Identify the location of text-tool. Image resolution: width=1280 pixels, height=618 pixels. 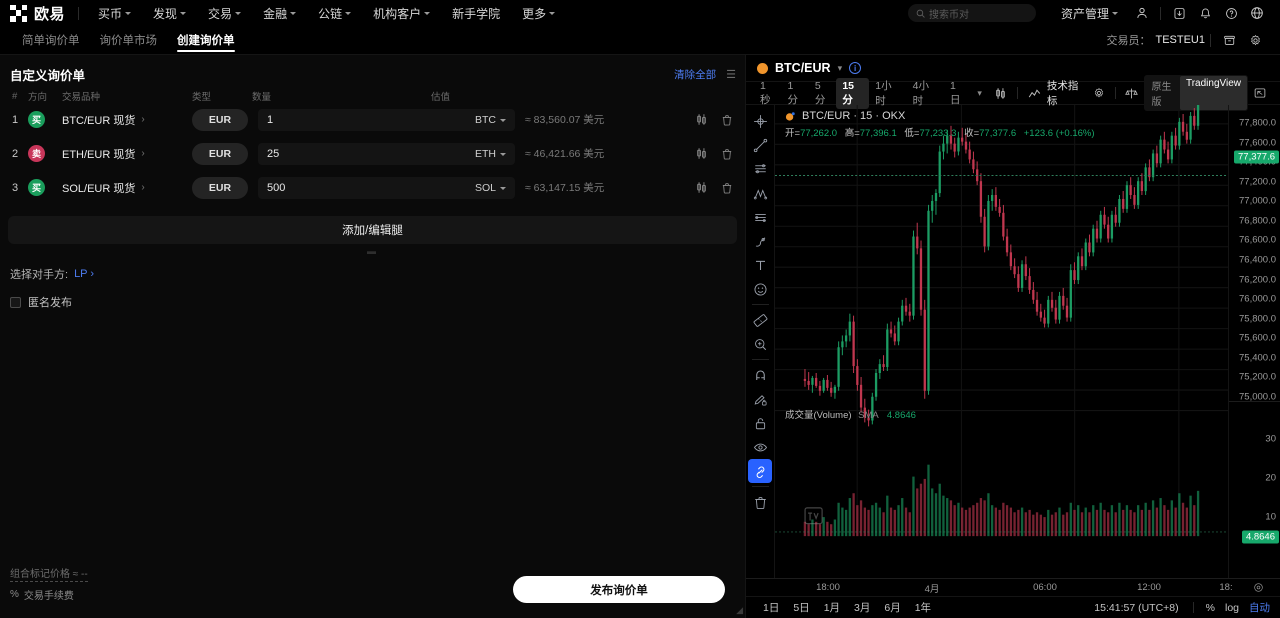
(760, 265).